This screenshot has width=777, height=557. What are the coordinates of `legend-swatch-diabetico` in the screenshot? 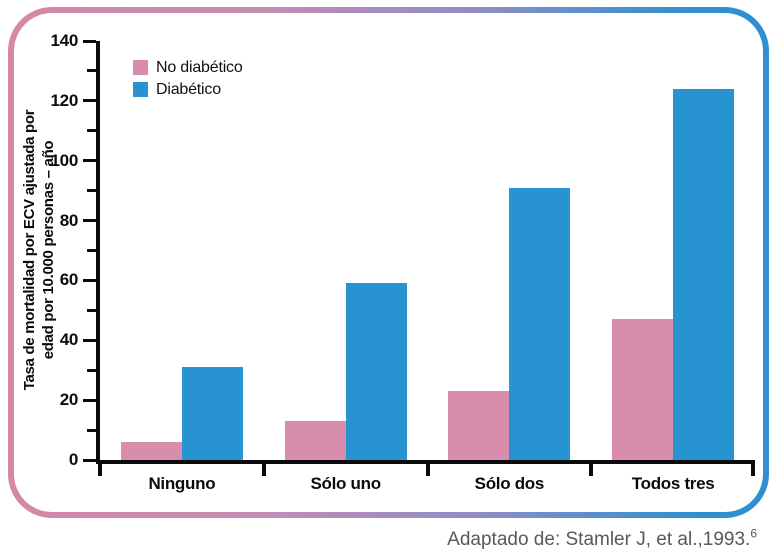 It's located at (140, 89).